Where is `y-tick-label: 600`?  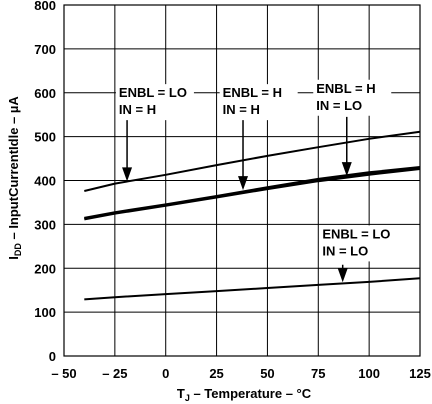 y-tick-label: 600 is located at coordinates (45, 93).